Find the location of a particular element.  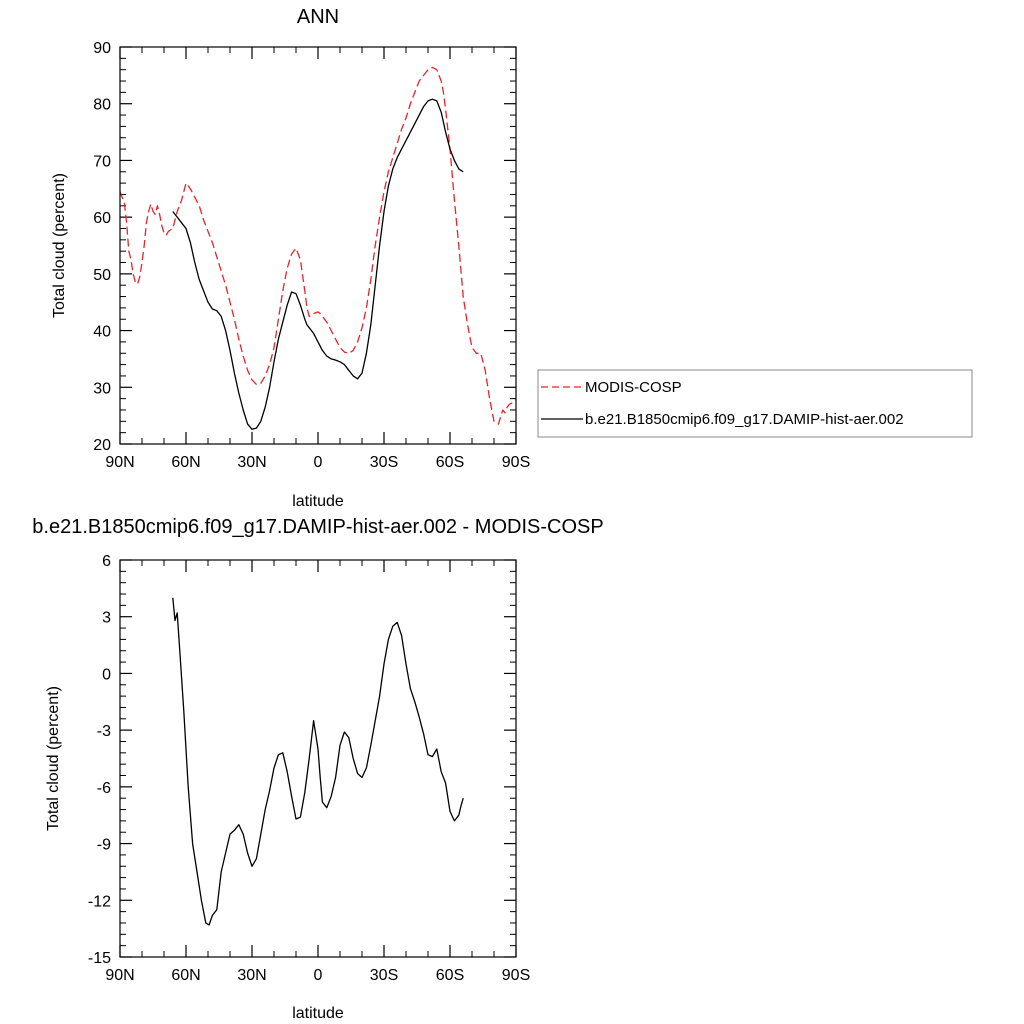

legend-label-modis: MODIS-COSP is located at coordinates (633, 387).